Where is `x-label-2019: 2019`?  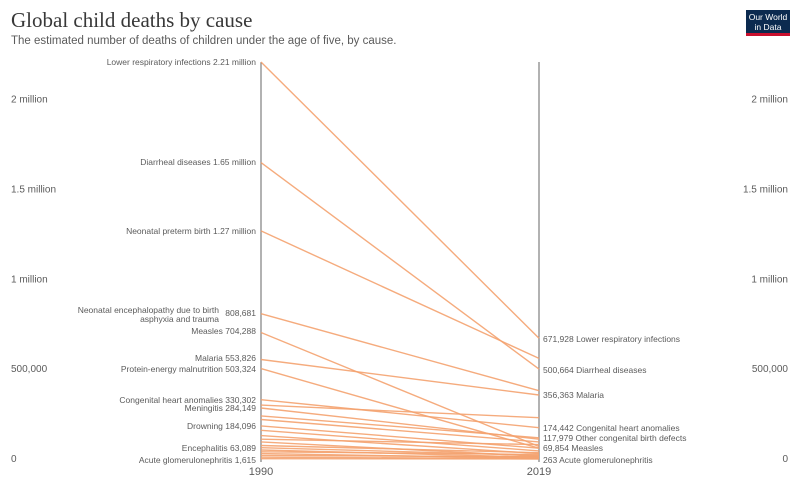 x-label-2019: 2019 is located at coordinates (539, 472).